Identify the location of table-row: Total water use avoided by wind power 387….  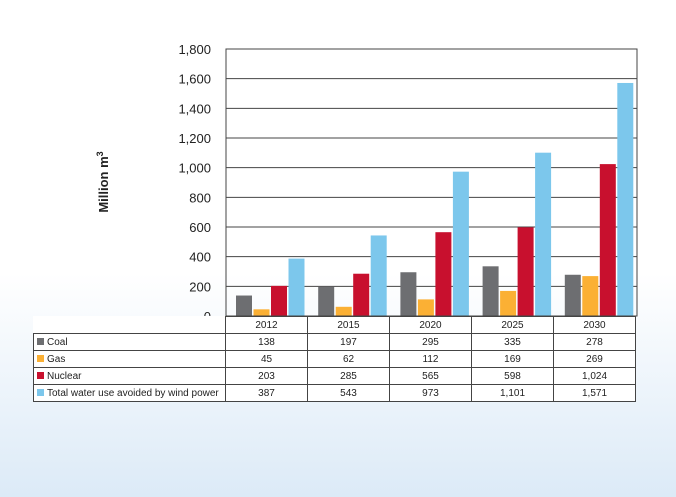
(334, 393).